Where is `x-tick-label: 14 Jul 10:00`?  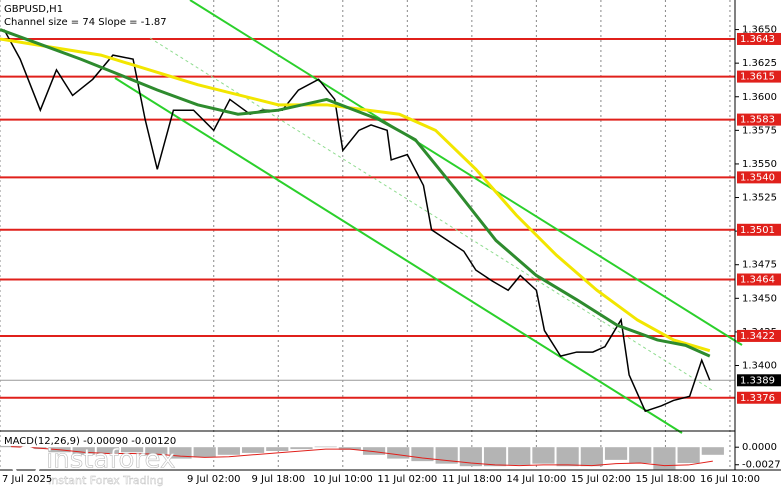 x-tick-label: 14 Jul 10:00 is located at coordinates (536, 479).